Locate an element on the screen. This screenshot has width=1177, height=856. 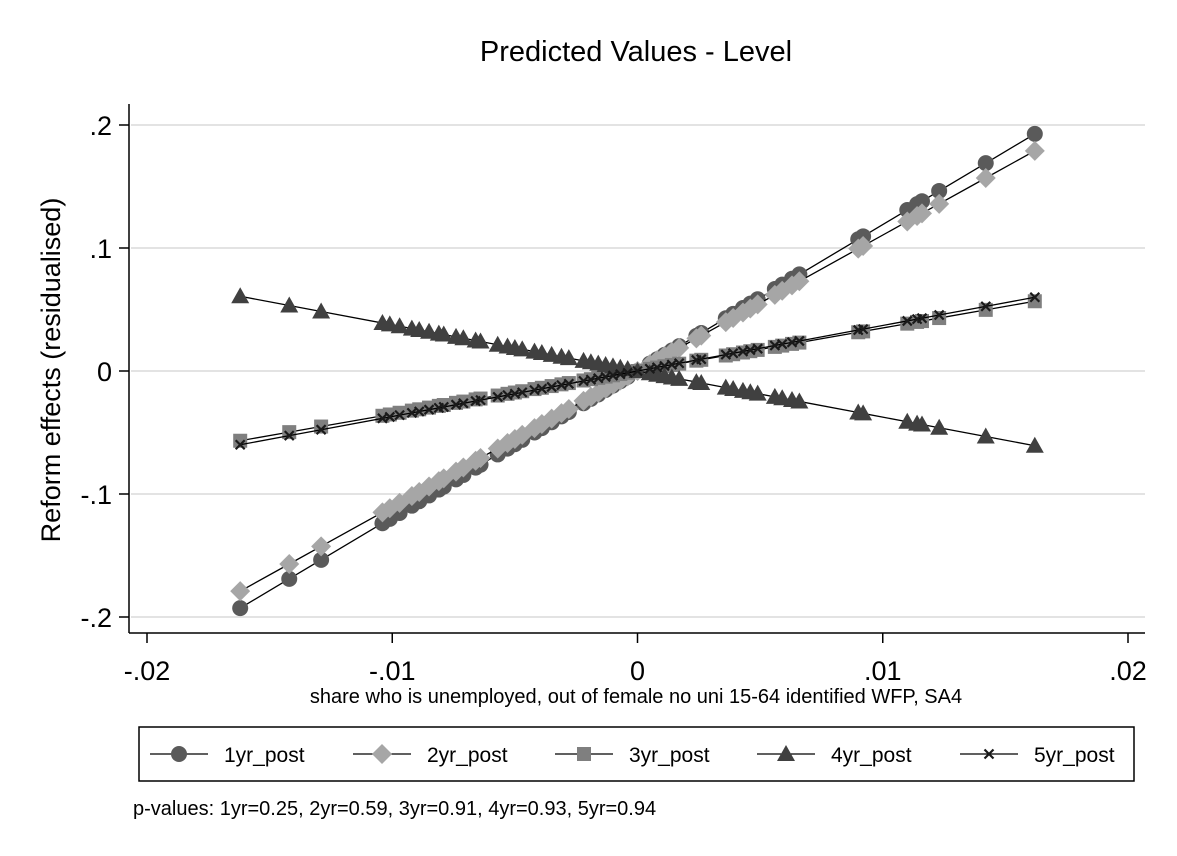
legend-item-2yr_post: 2yr_post is located at coordinates (430, 755).